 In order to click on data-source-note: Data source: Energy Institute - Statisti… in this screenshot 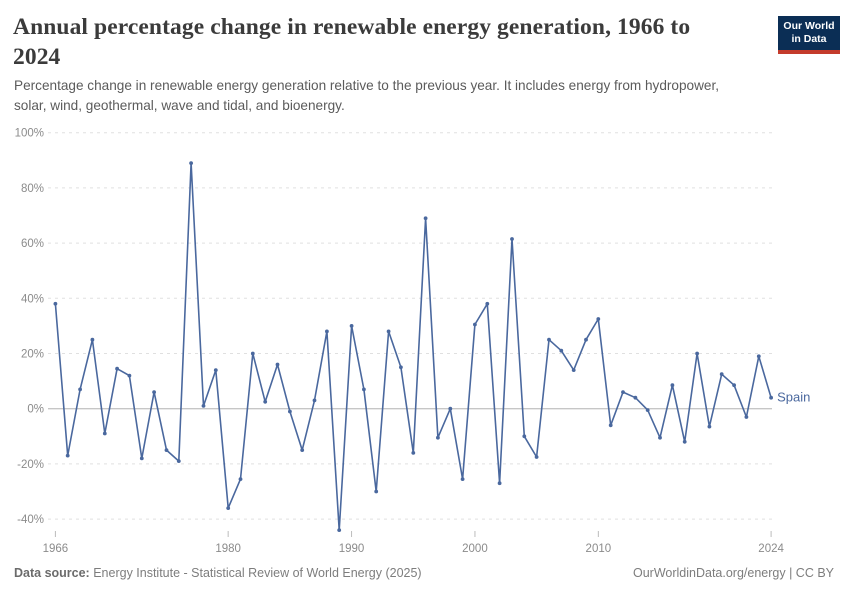, I will do `click(218, 573)`.